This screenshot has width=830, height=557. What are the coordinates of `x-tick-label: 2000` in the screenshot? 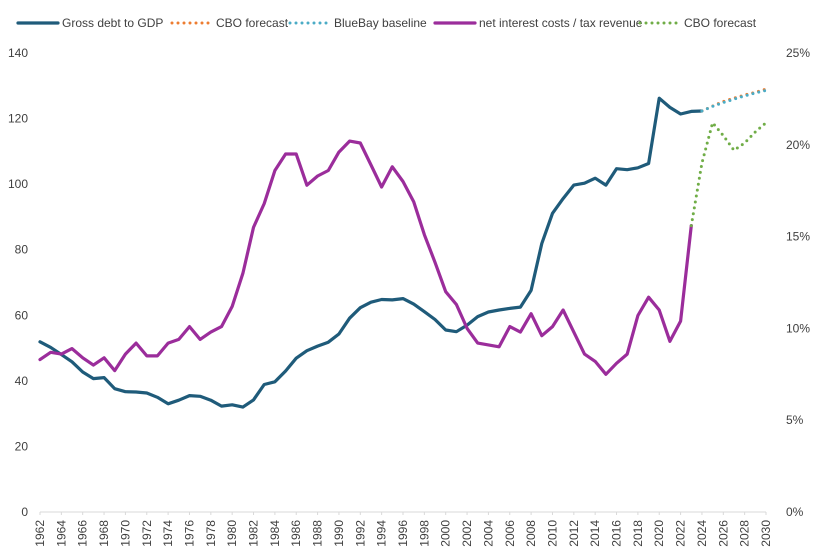 It's located at (446, 533).